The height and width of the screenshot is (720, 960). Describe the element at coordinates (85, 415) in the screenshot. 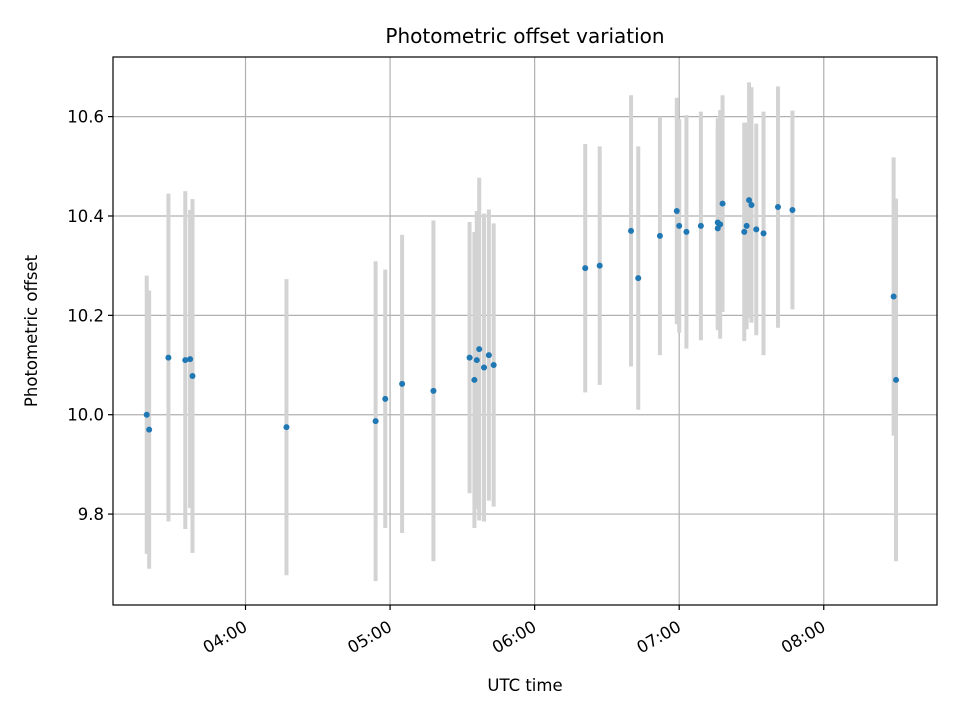

I see `y-tick-label: 10.0` at that location.